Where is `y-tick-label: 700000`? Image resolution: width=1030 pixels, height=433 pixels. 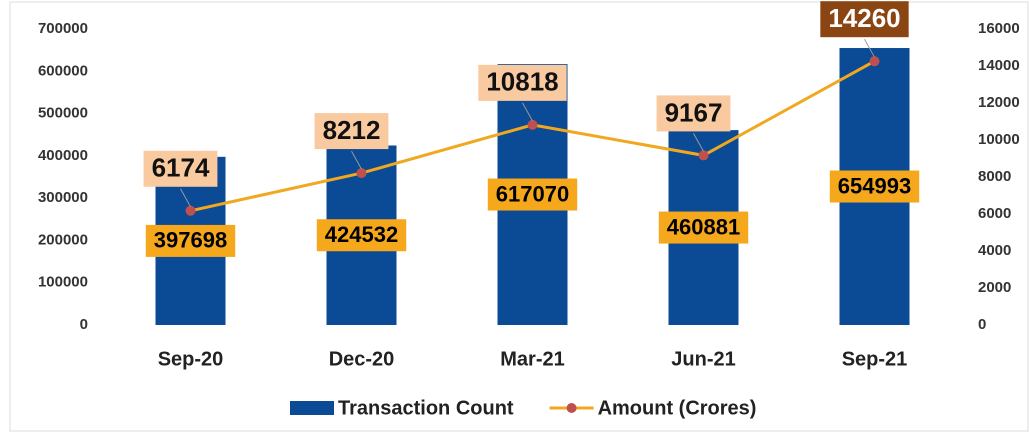 y-tick-label: 700000 is located at coordinates (63, 28).